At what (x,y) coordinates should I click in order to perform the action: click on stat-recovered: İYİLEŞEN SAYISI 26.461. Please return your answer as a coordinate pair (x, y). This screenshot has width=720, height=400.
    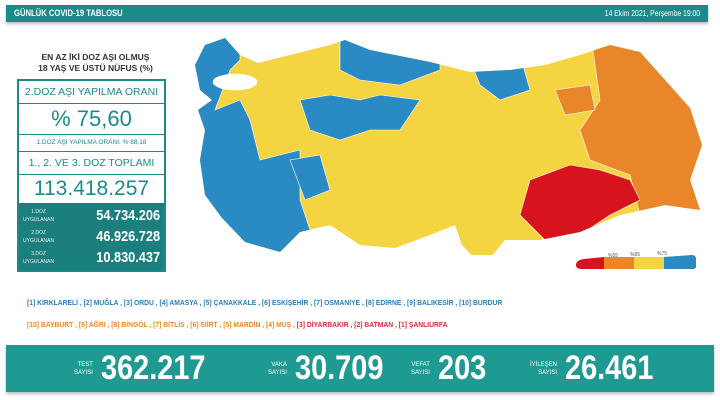
    Looking at the image, I should click on (599, 368).